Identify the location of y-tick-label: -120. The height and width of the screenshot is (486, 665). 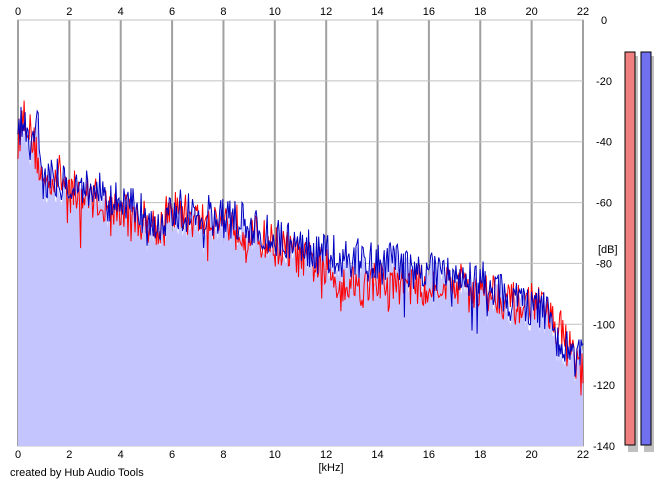
(604, 386).